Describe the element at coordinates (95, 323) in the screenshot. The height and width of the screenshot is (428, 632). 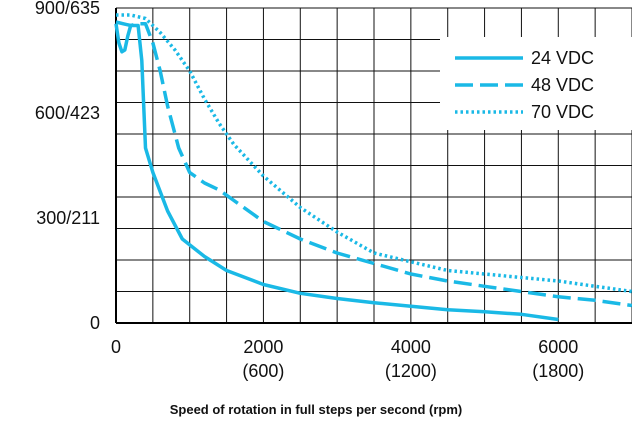
I see `y-tick-label: 0` at that location.